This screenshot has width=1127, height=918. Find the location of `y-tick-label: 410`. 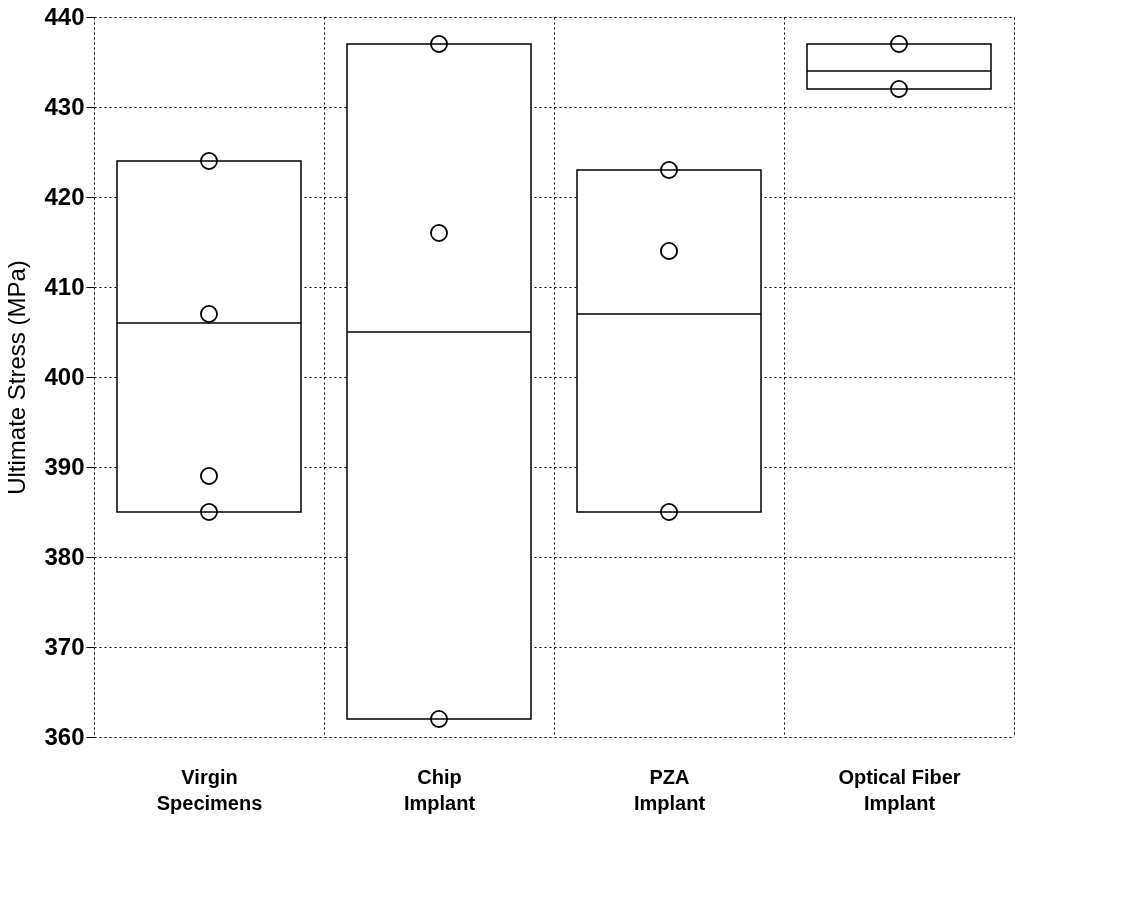

y-tick-label: 410 is located at coordinates (64, 286).